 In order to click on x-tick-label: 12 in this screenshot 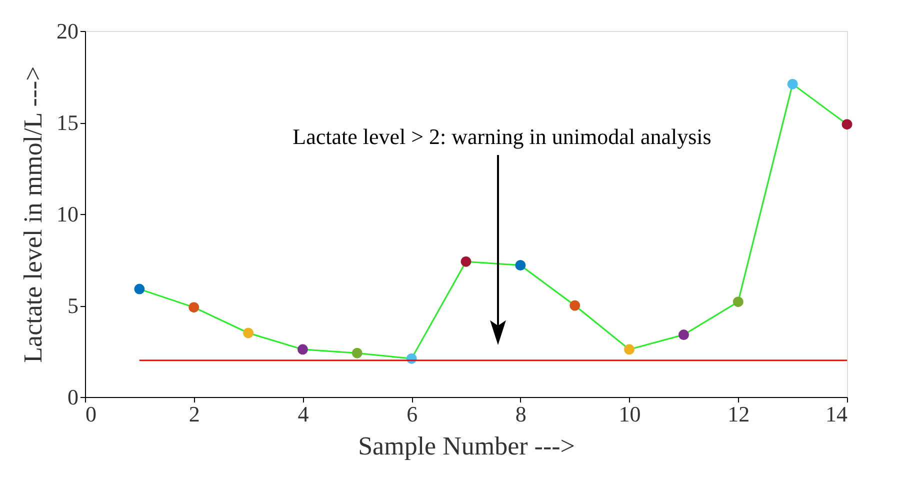, I will do `click(739, 414)`.